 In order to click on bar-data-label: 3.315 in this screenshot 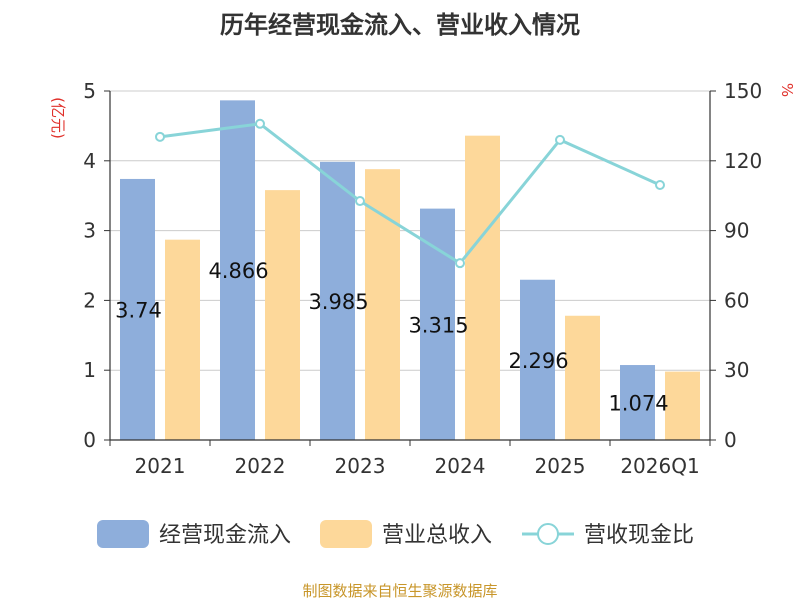, I will do `click(438, 325)`.